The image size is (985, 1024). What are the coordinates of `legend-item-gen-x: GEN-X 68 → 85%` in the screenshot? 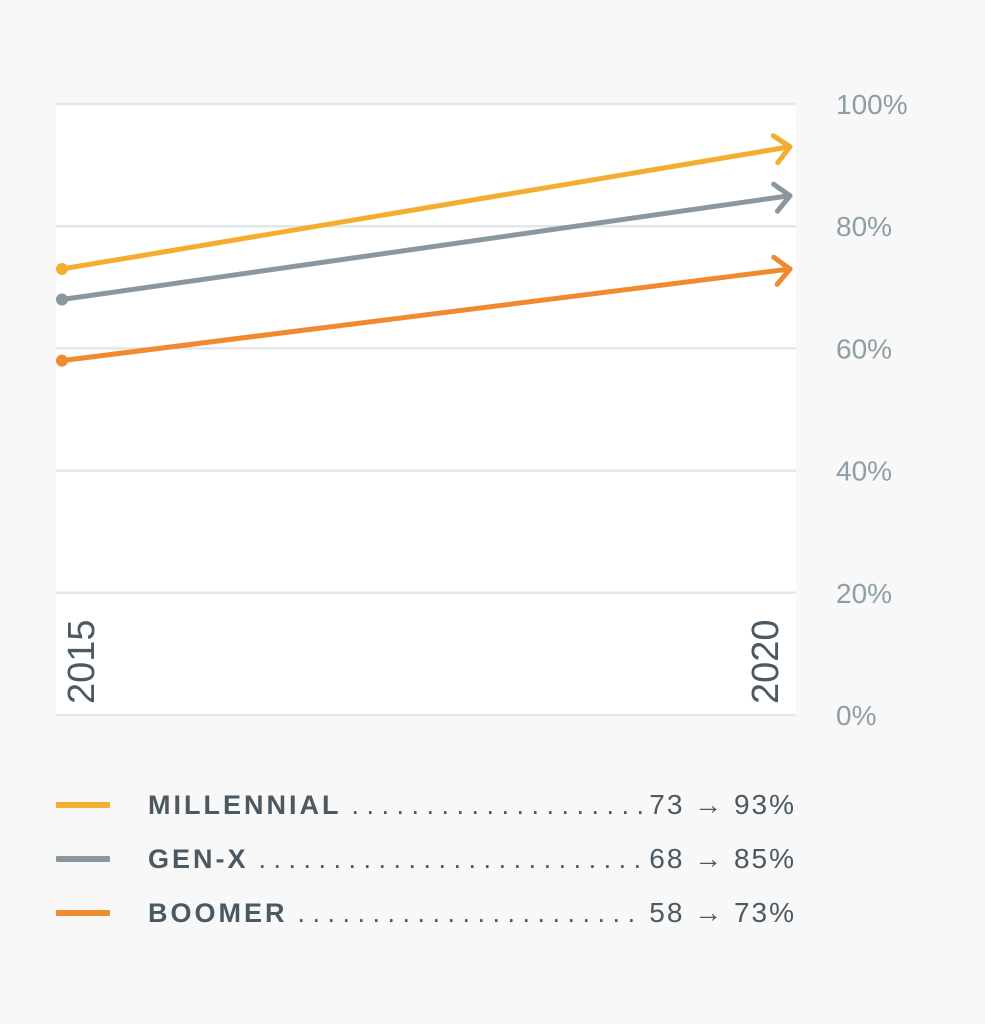 It's located at (426, 859).